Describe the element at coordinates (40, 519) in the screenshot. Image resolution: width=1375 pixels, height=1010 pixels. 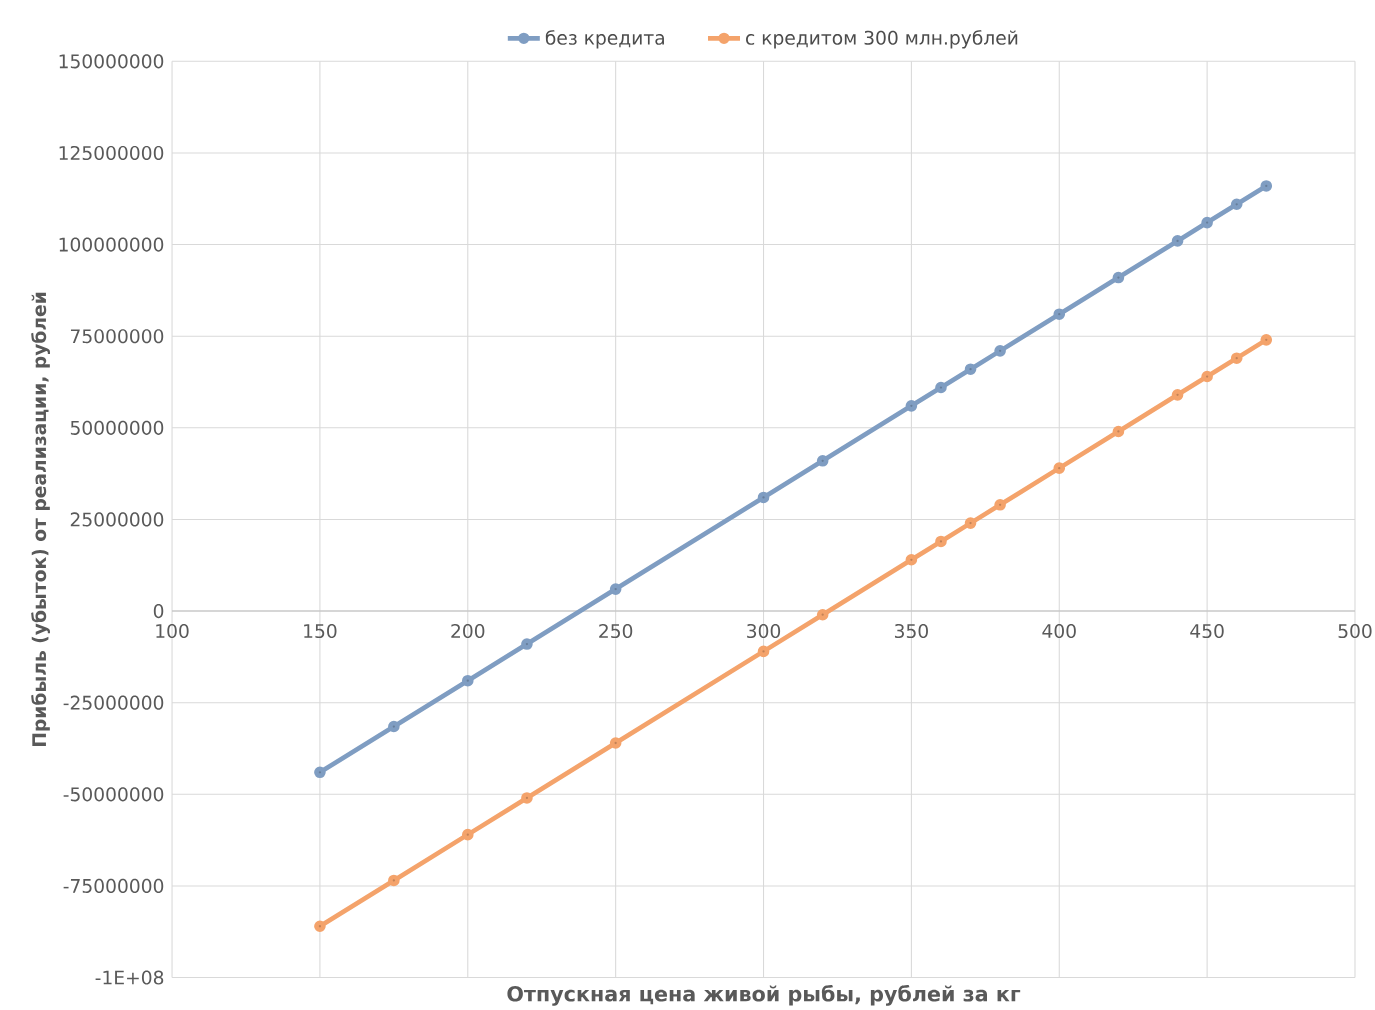
I see `y-axis-title: Прибыль (убыток) от реализации, рублей` at that location.